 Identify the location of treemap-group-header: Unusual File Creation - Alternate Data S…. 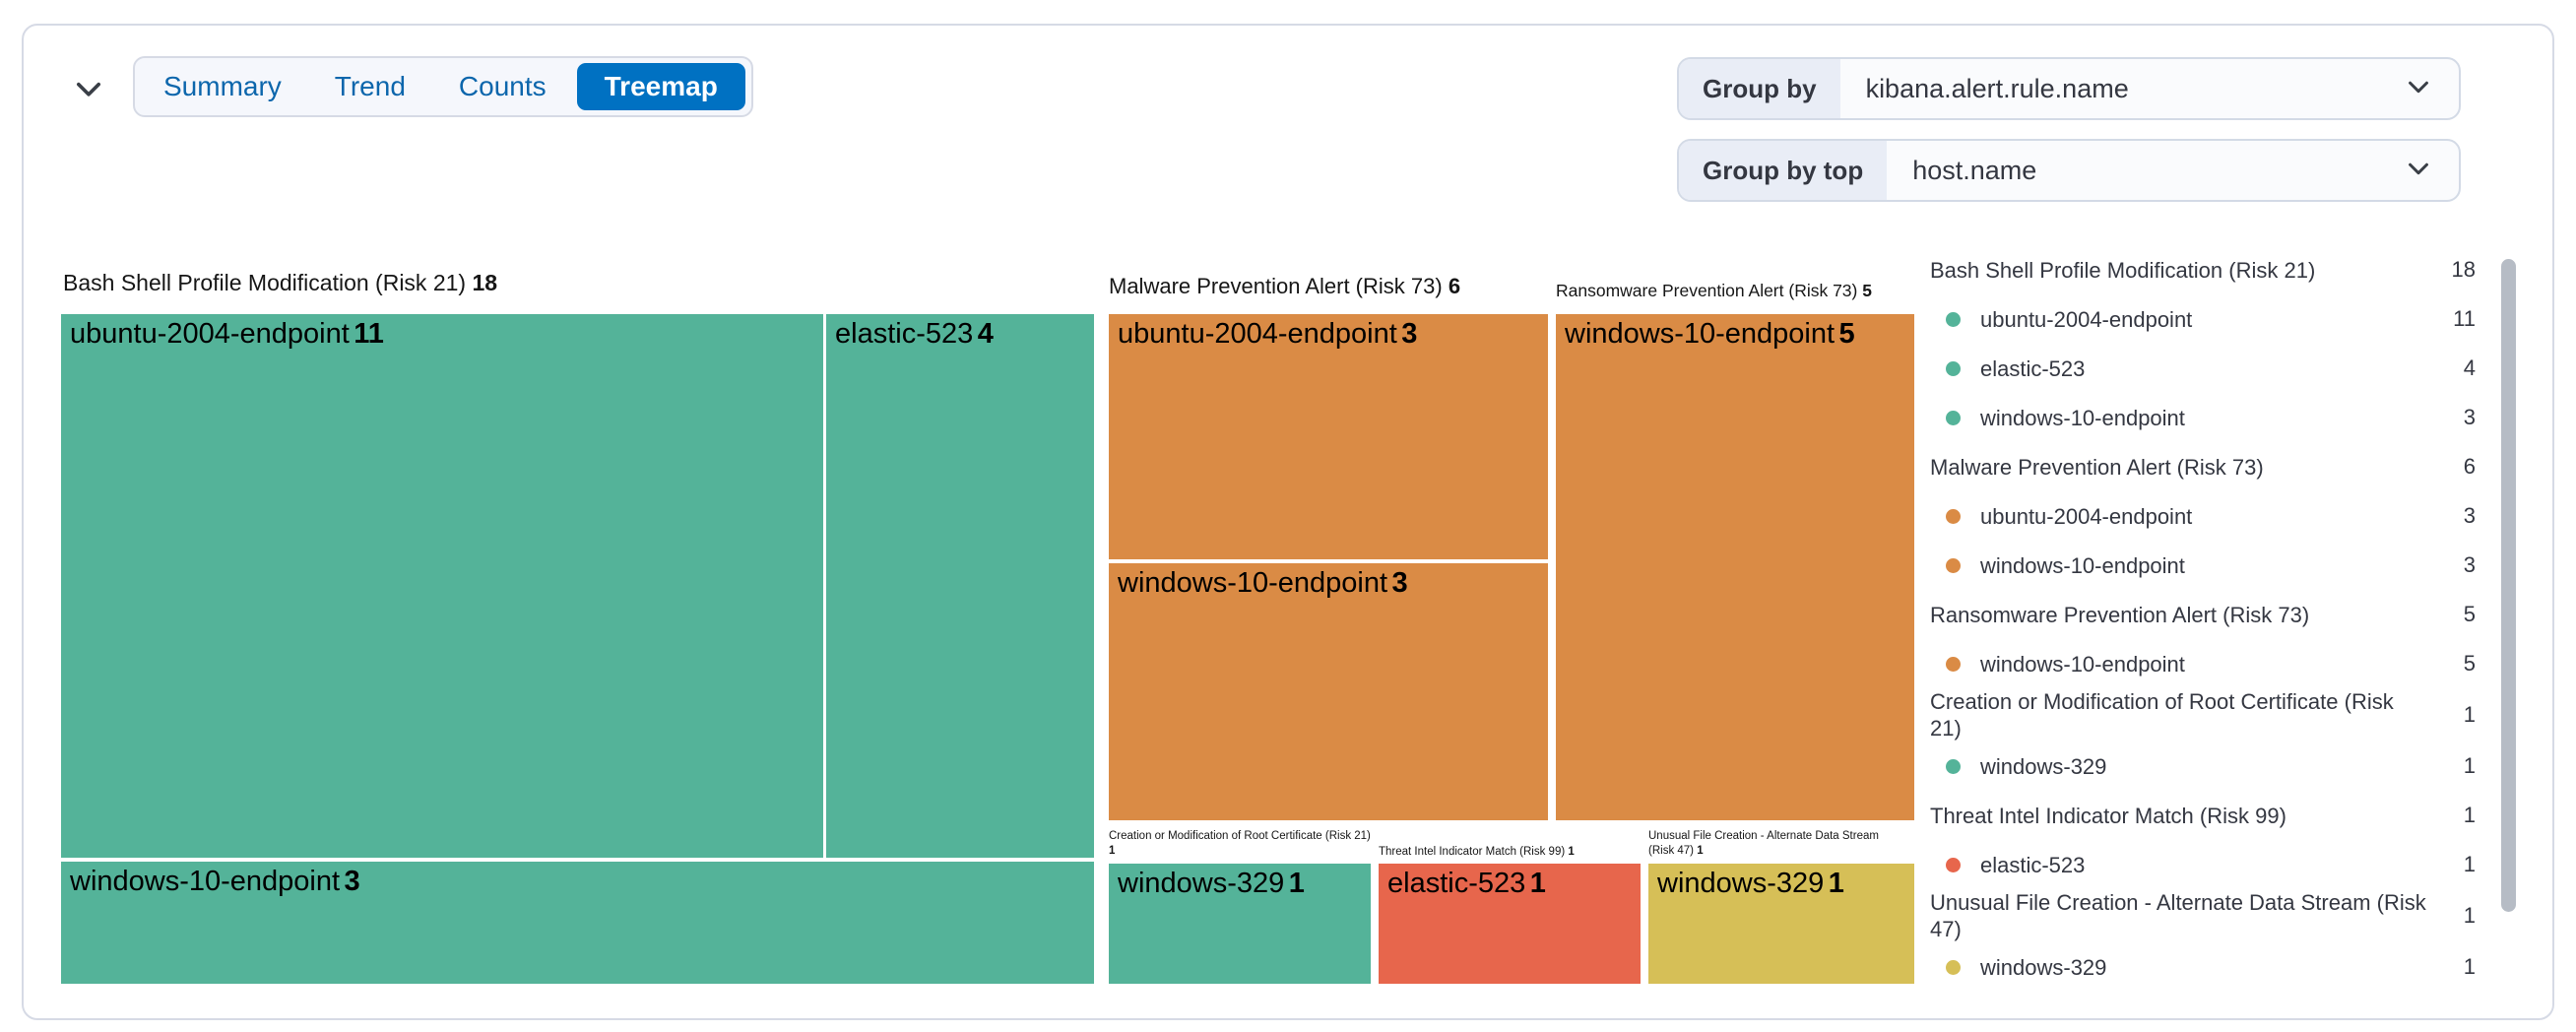
(1763, 843).